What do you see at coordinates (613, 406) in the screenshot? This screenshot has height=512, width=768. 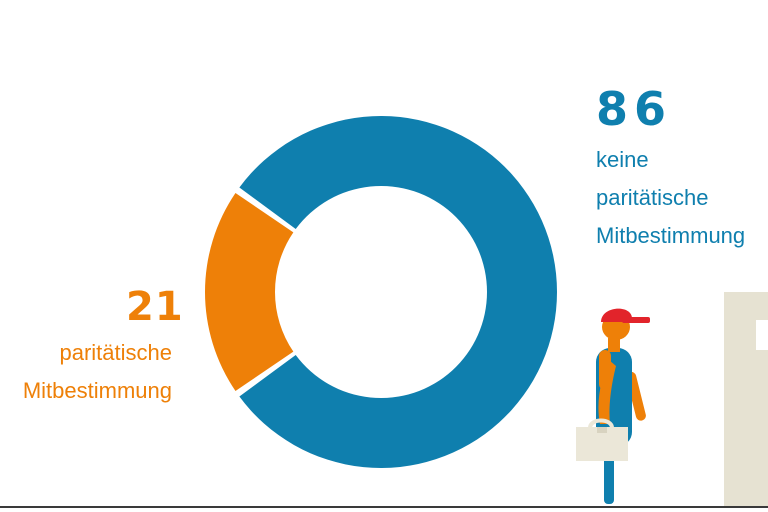 I see `worker-with-toolbox-icon` at bounding box center [613, 406].